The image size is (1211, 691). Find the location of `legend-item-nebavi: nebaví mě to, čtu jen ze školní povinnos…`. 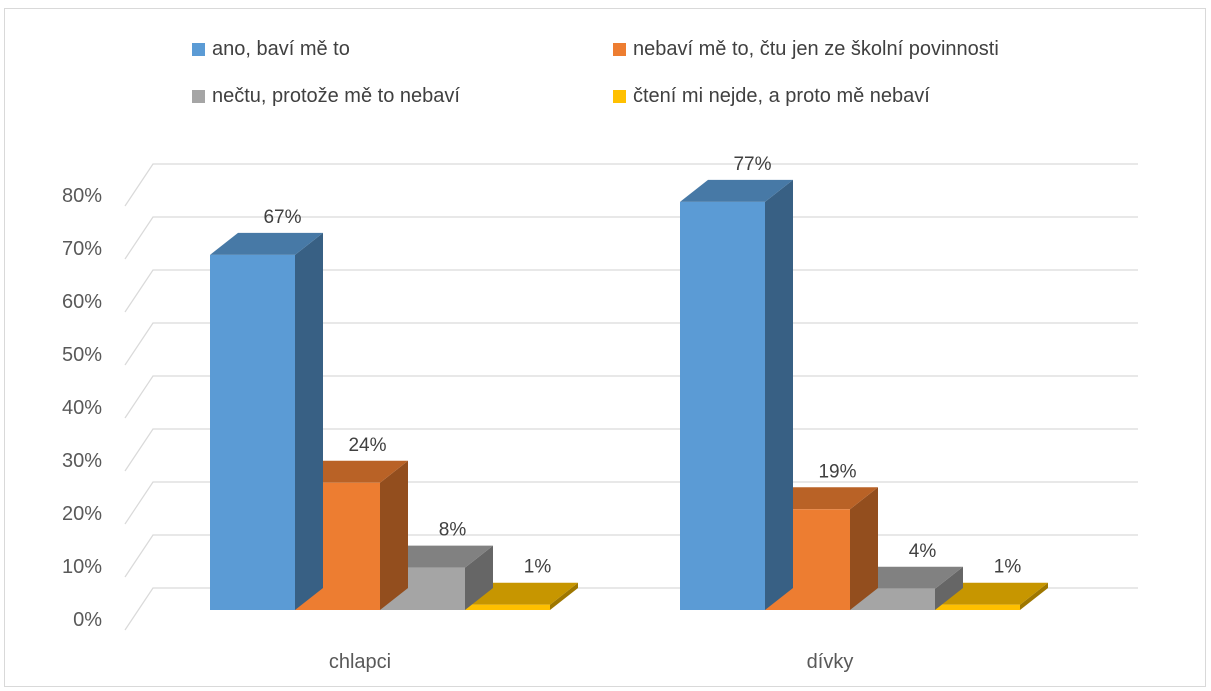

legend-item-nebavi: nebaví mě to, čtu jen ze školní povinnos… is located at coordinates (806, 49).